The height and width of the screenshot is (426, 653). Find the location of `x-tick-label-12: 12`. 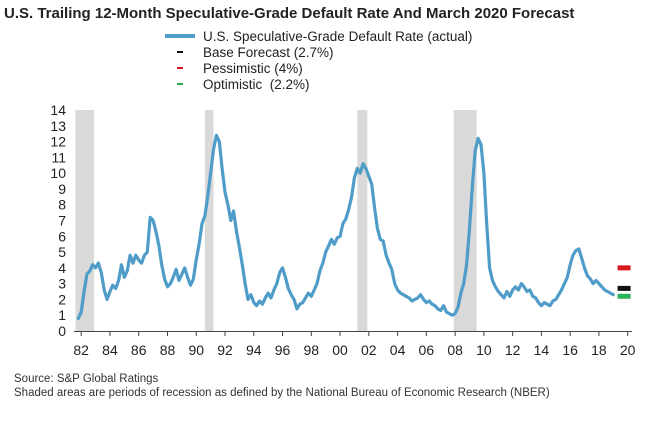

x-tick-label-12: 12 is located at coordinates (513, 350).